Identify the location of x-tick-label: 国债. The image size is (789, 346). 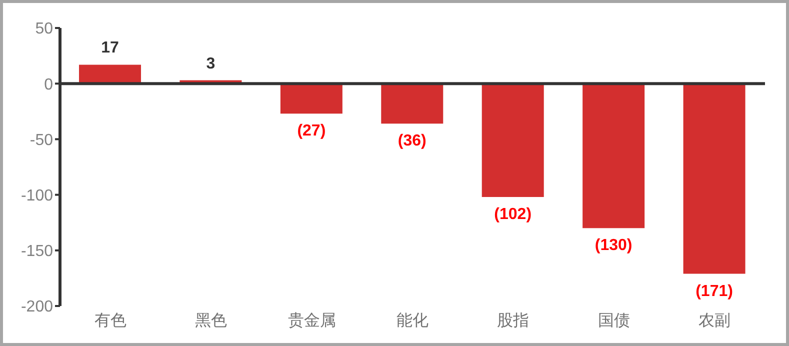
(614, 320).